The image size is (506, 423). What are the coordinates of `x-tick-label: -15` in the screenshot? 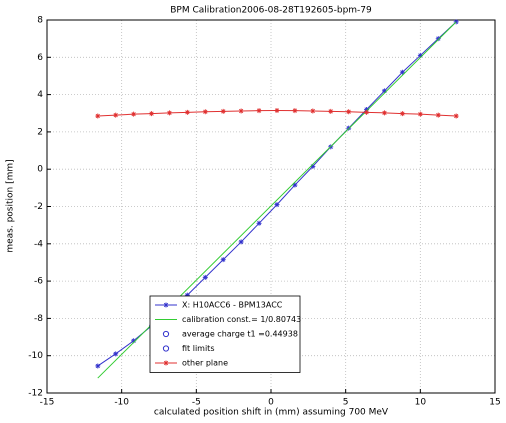 It's located at (47, 403).